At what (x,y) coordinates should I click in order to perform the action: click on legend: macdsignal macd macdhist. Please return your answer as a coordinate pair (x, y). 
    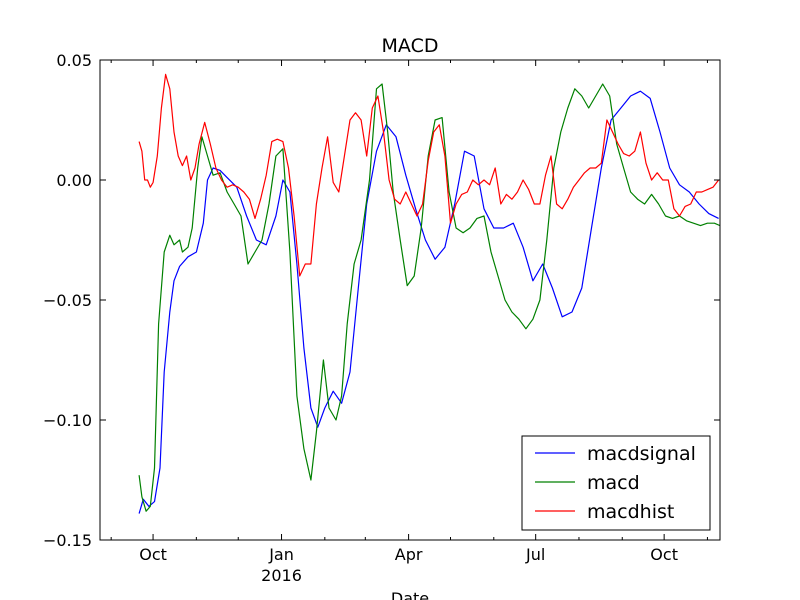
    Looking at the image, I should click on (616, 483).